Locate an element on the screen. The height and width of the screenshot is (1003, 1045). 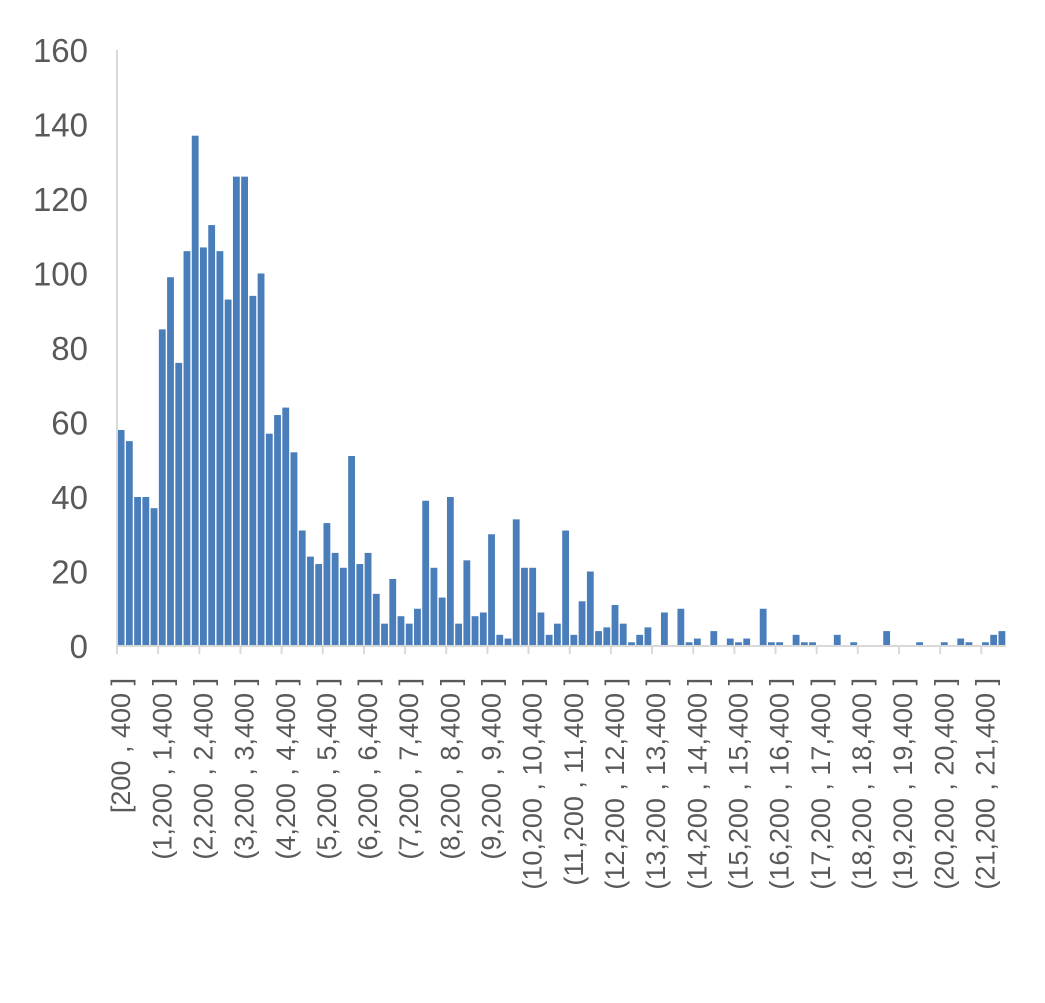
y-tick-label: 60 is located at coordinates (69, 423).